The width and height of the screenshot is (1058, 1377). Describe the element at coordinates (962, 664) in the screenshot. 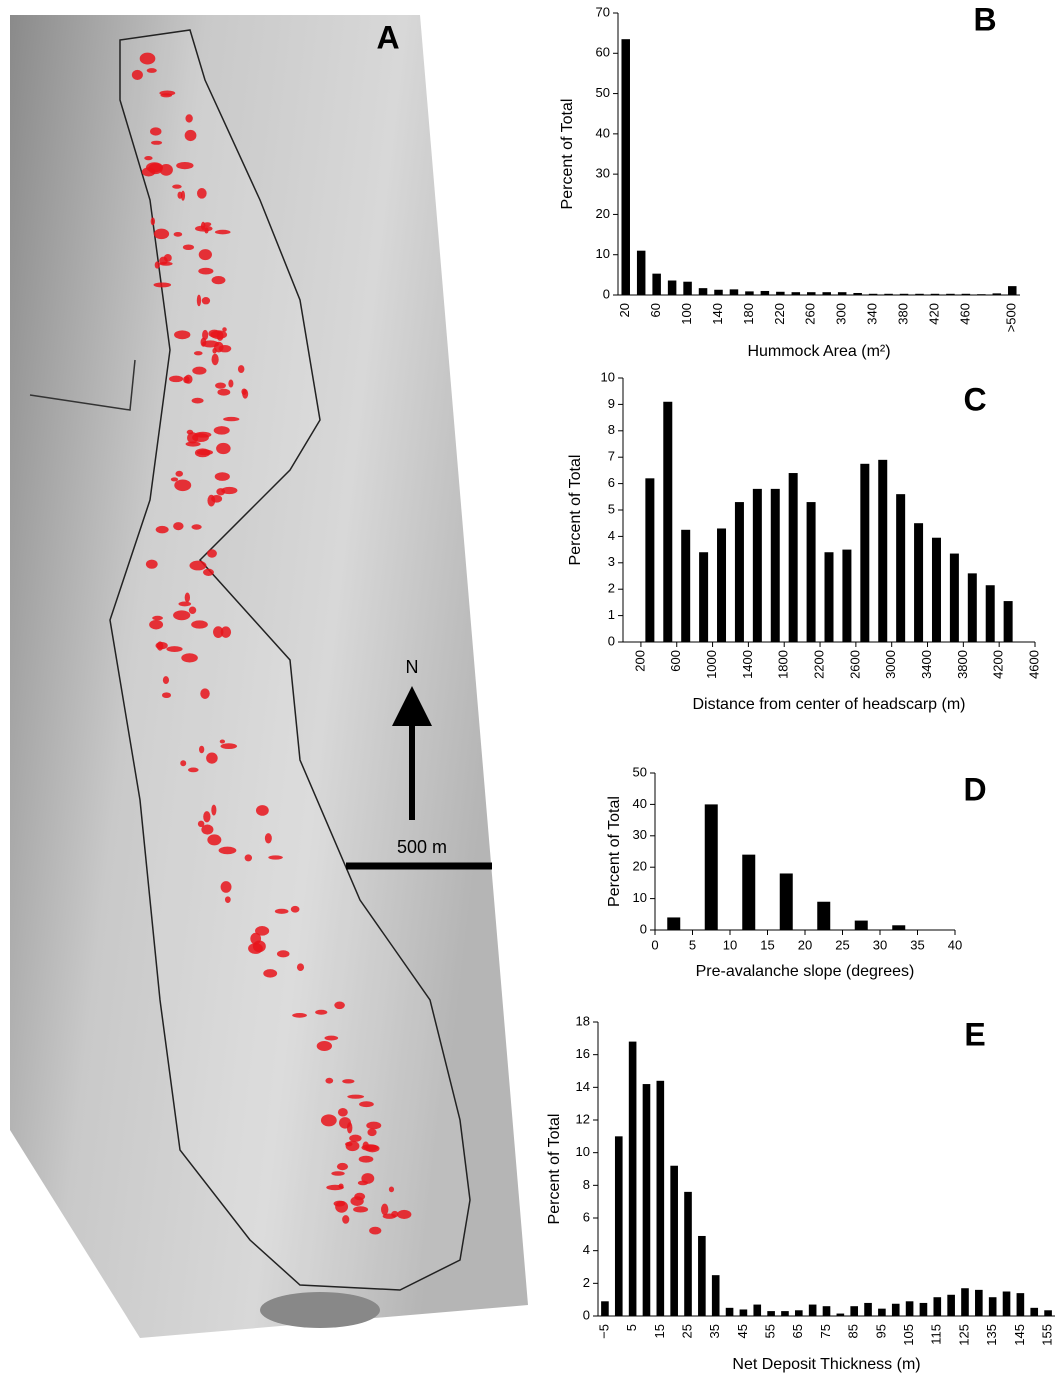

I see `x-tick-label: 3800` at that location.